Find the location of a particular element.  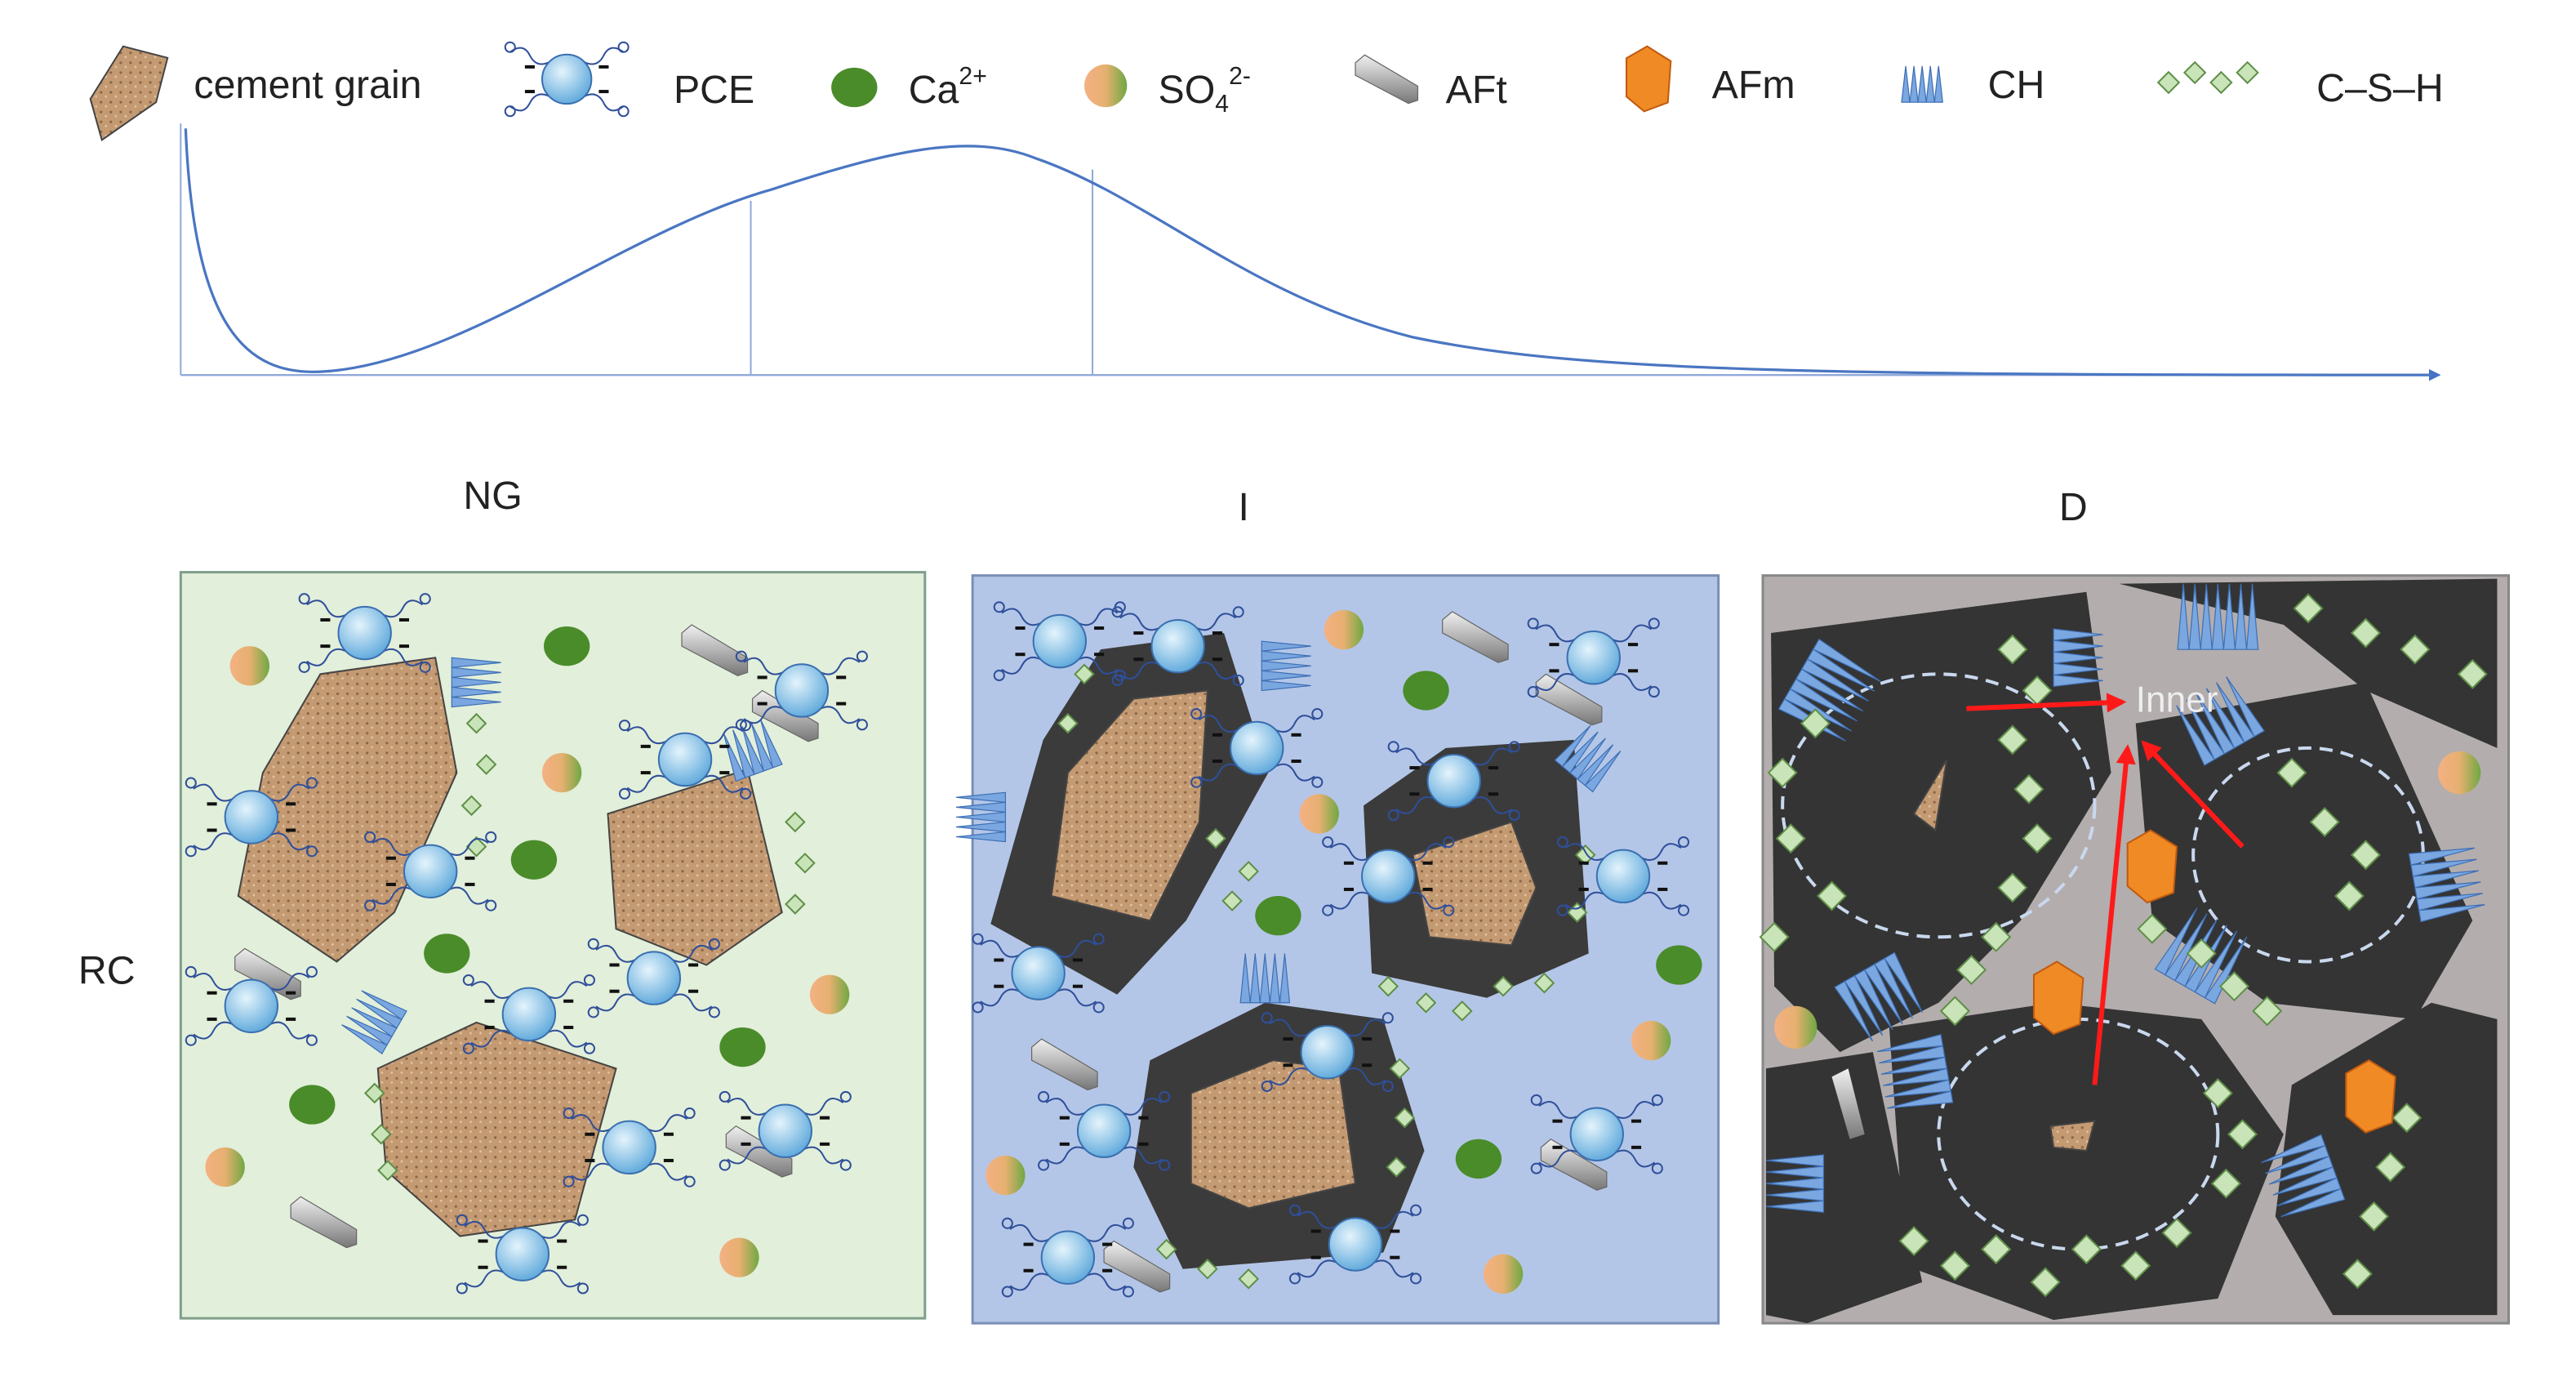

calcium-ion is located at coordinates (742, 1047).